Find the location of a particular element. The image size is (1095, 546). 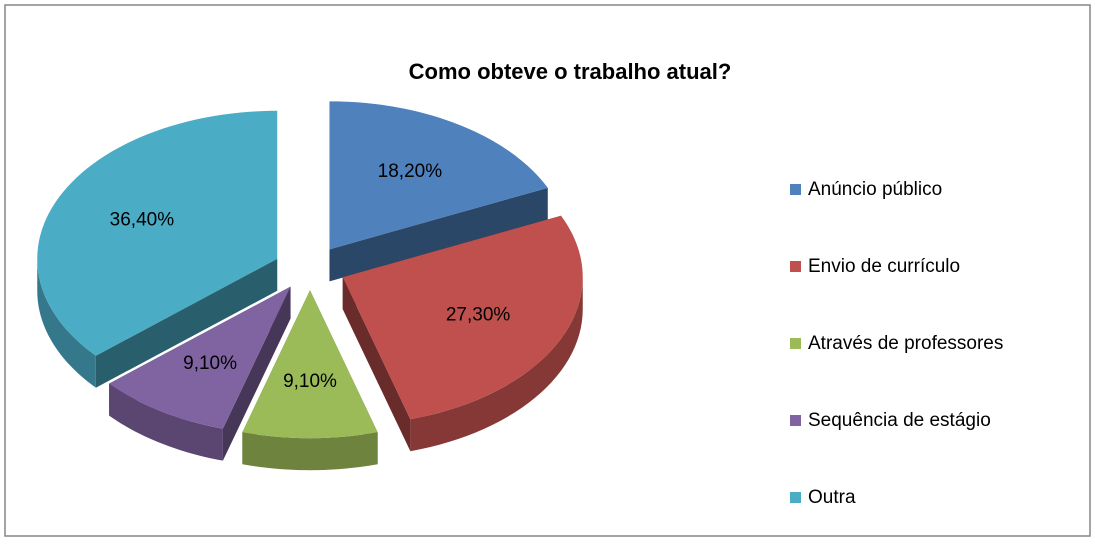

legend-label: Outra is located at coordinates (832, 497).